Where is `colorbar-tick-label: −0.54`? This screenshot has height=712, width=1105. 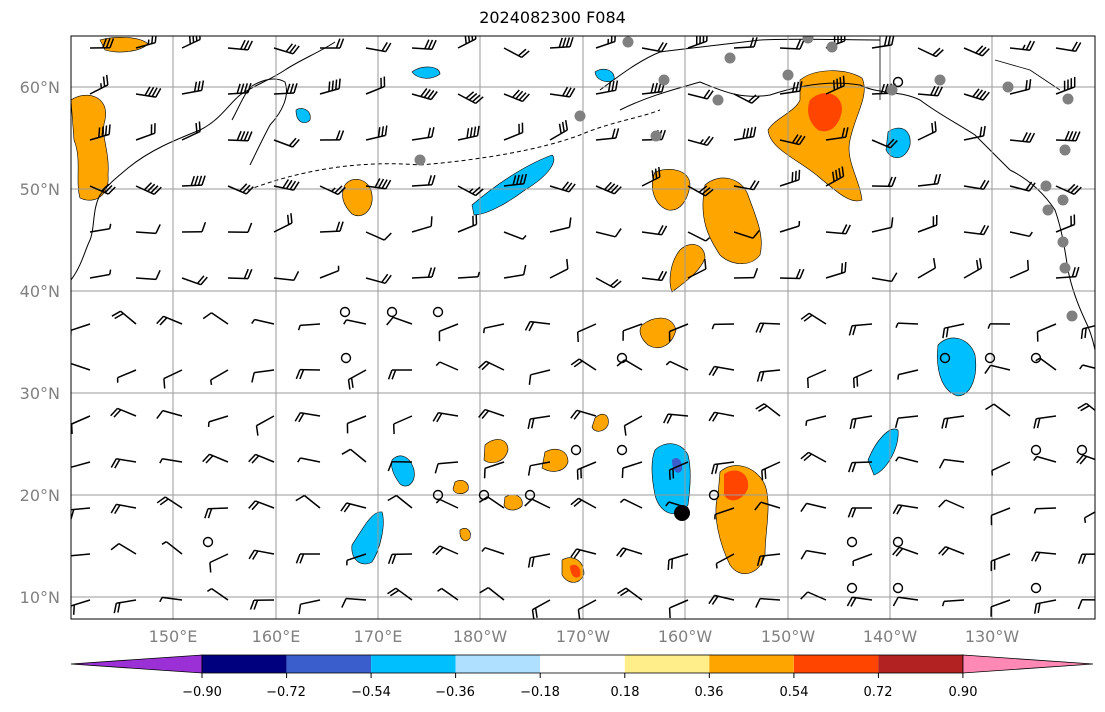 colorbar-tick-label: −0.54 is located at coordinates (371, 692).